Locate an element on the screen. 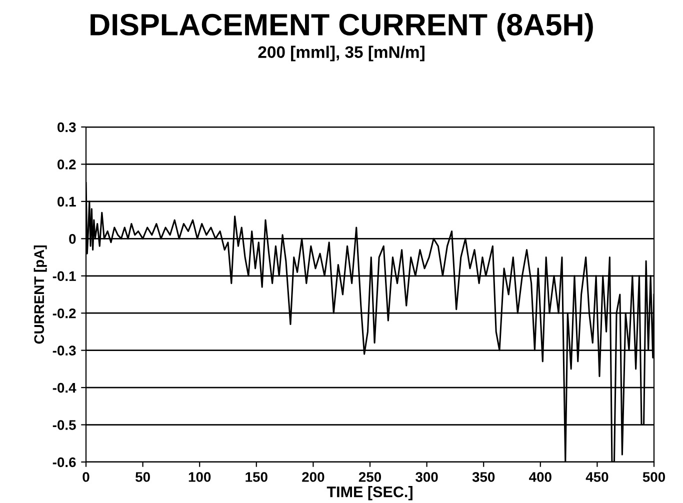  y-tick-label: 0 is located at coordinates (72, 239).